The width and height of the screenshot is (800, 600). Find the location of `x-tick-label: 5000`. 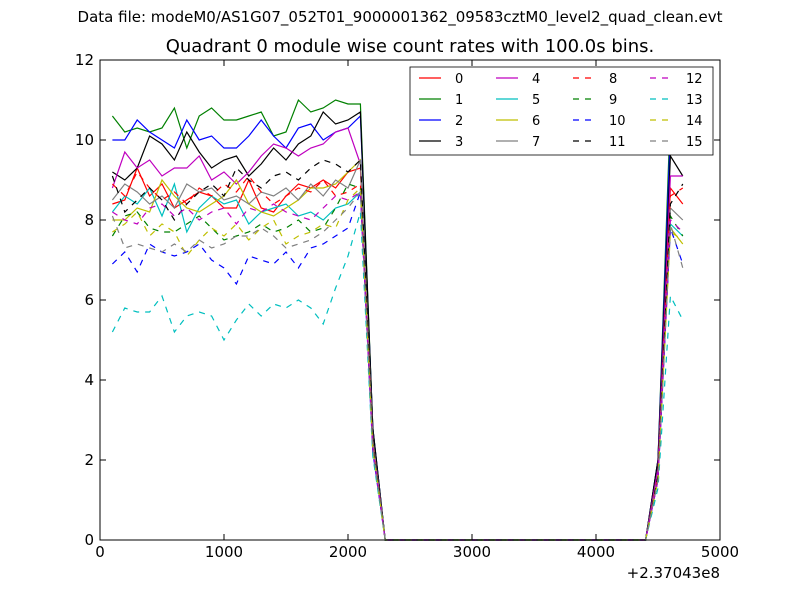

x-tick-label: 5000 is located at coordinates (720, 552).